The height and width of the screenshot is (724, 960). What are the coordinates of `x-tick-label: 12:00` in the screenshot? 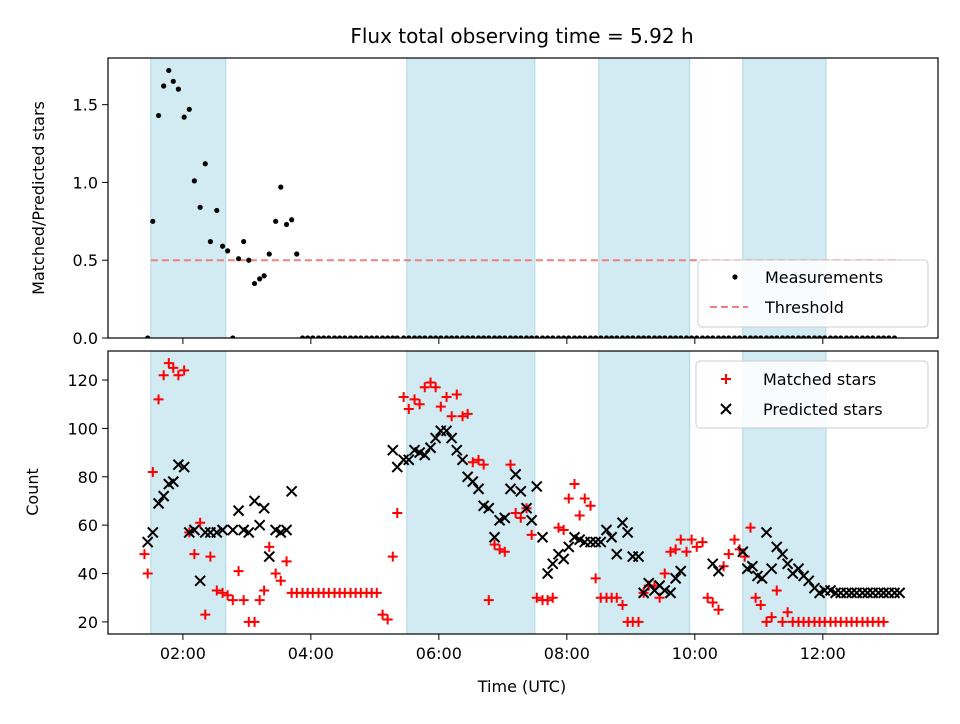 It's located at (823, 653).